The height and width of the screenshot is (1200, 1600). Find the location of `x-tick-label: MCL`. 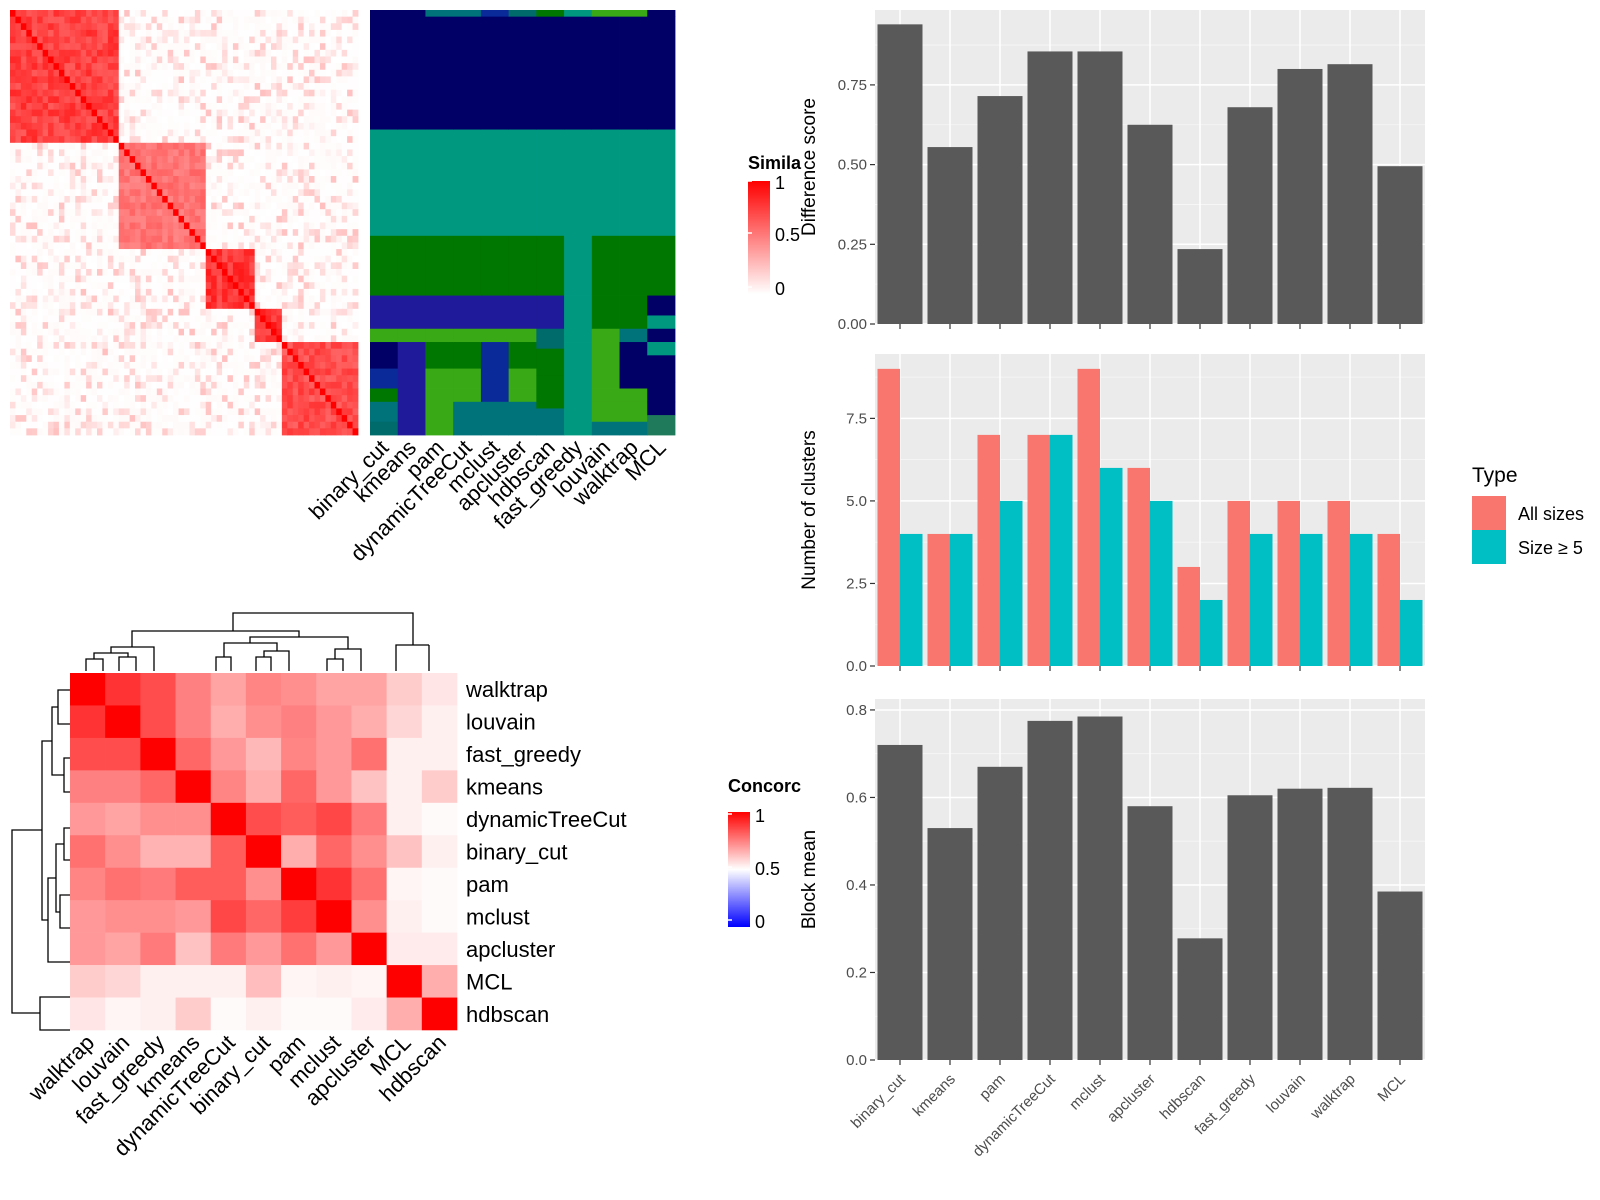

x-tick-label: MCL is located at coordinates (1391, 1088).